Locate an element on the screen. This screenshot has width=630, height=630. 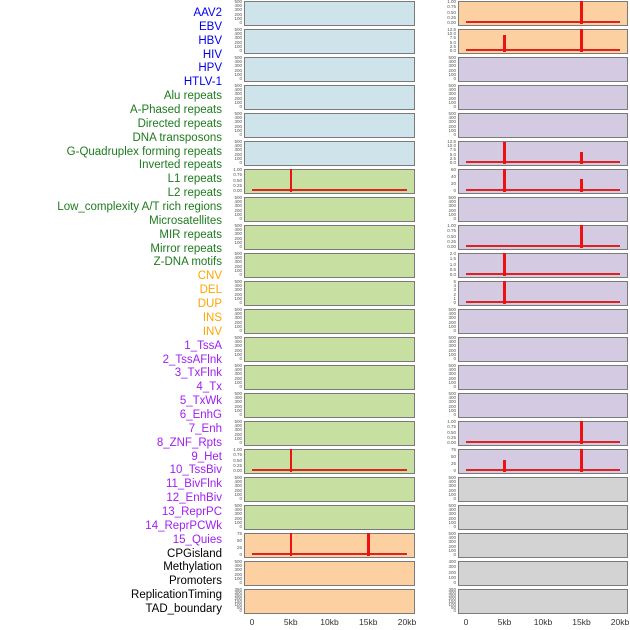
signal-panel-methylation is located at coordinates (543, 517).